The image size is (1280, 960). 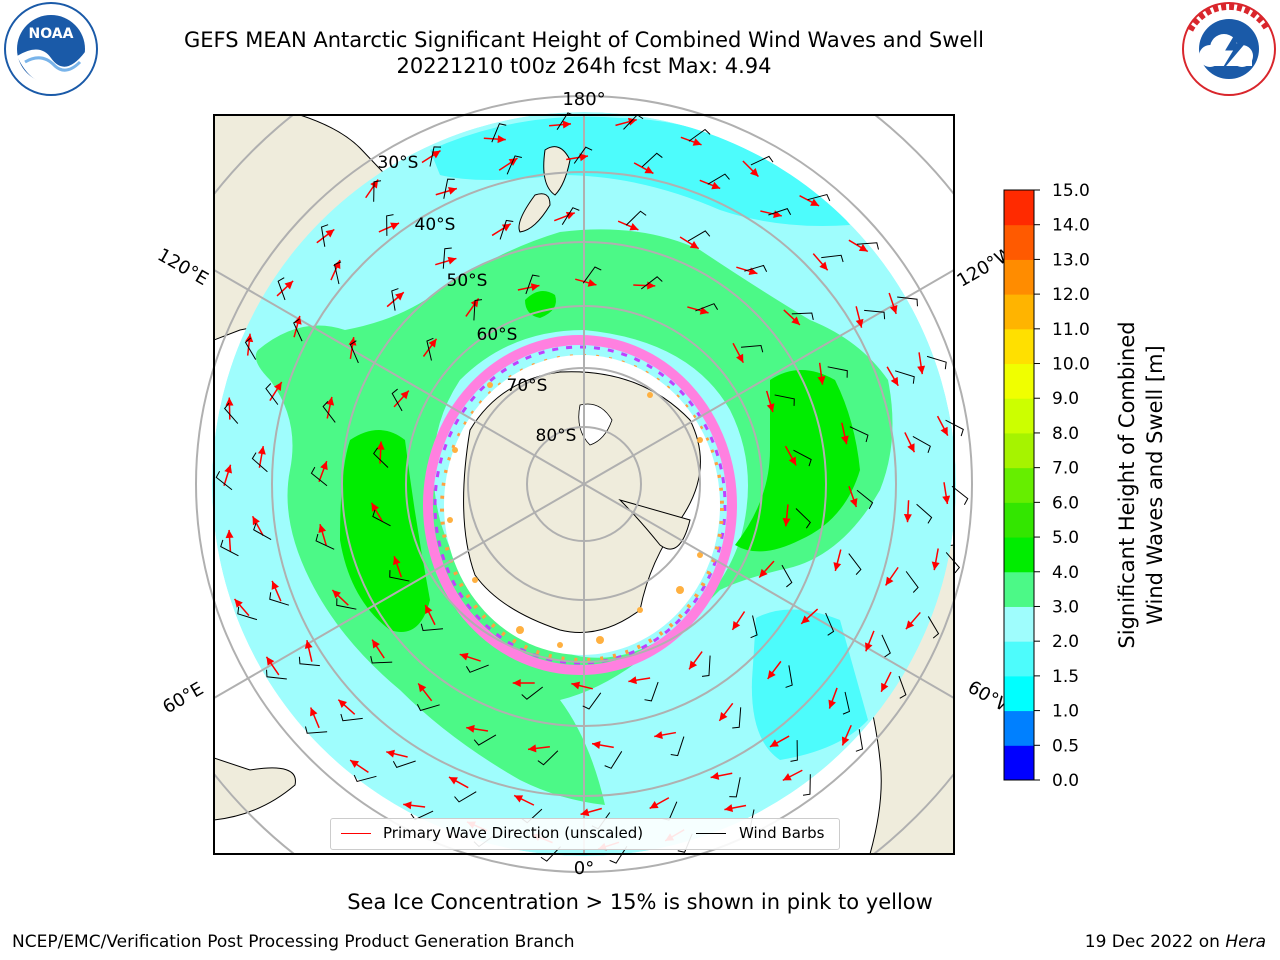 I want to click on lon-label-left-lower: 60°E, so click(x=183, y=698).